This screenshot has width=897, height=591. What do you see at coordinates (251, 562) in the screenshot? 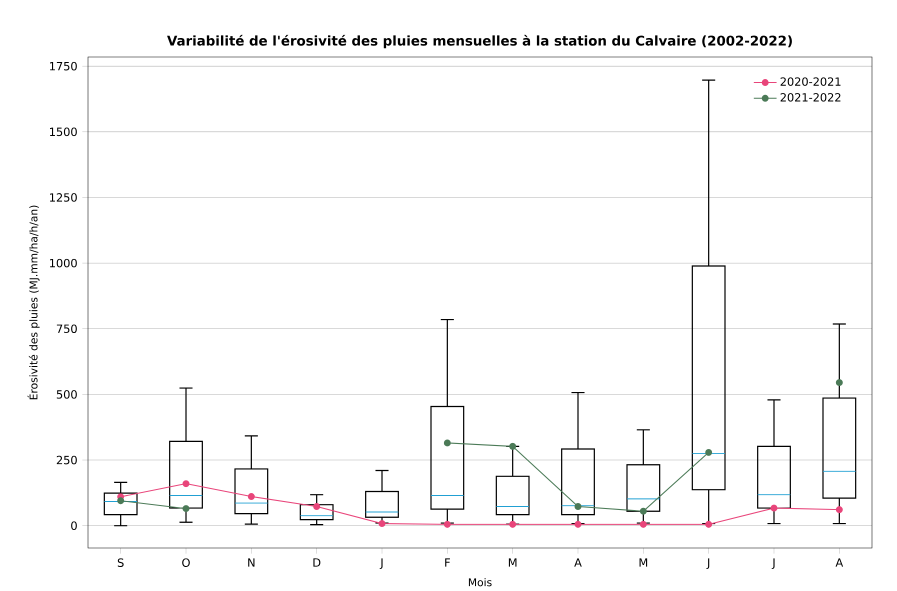
I see `x-tick-label: N` at bounding box center [251, 562].